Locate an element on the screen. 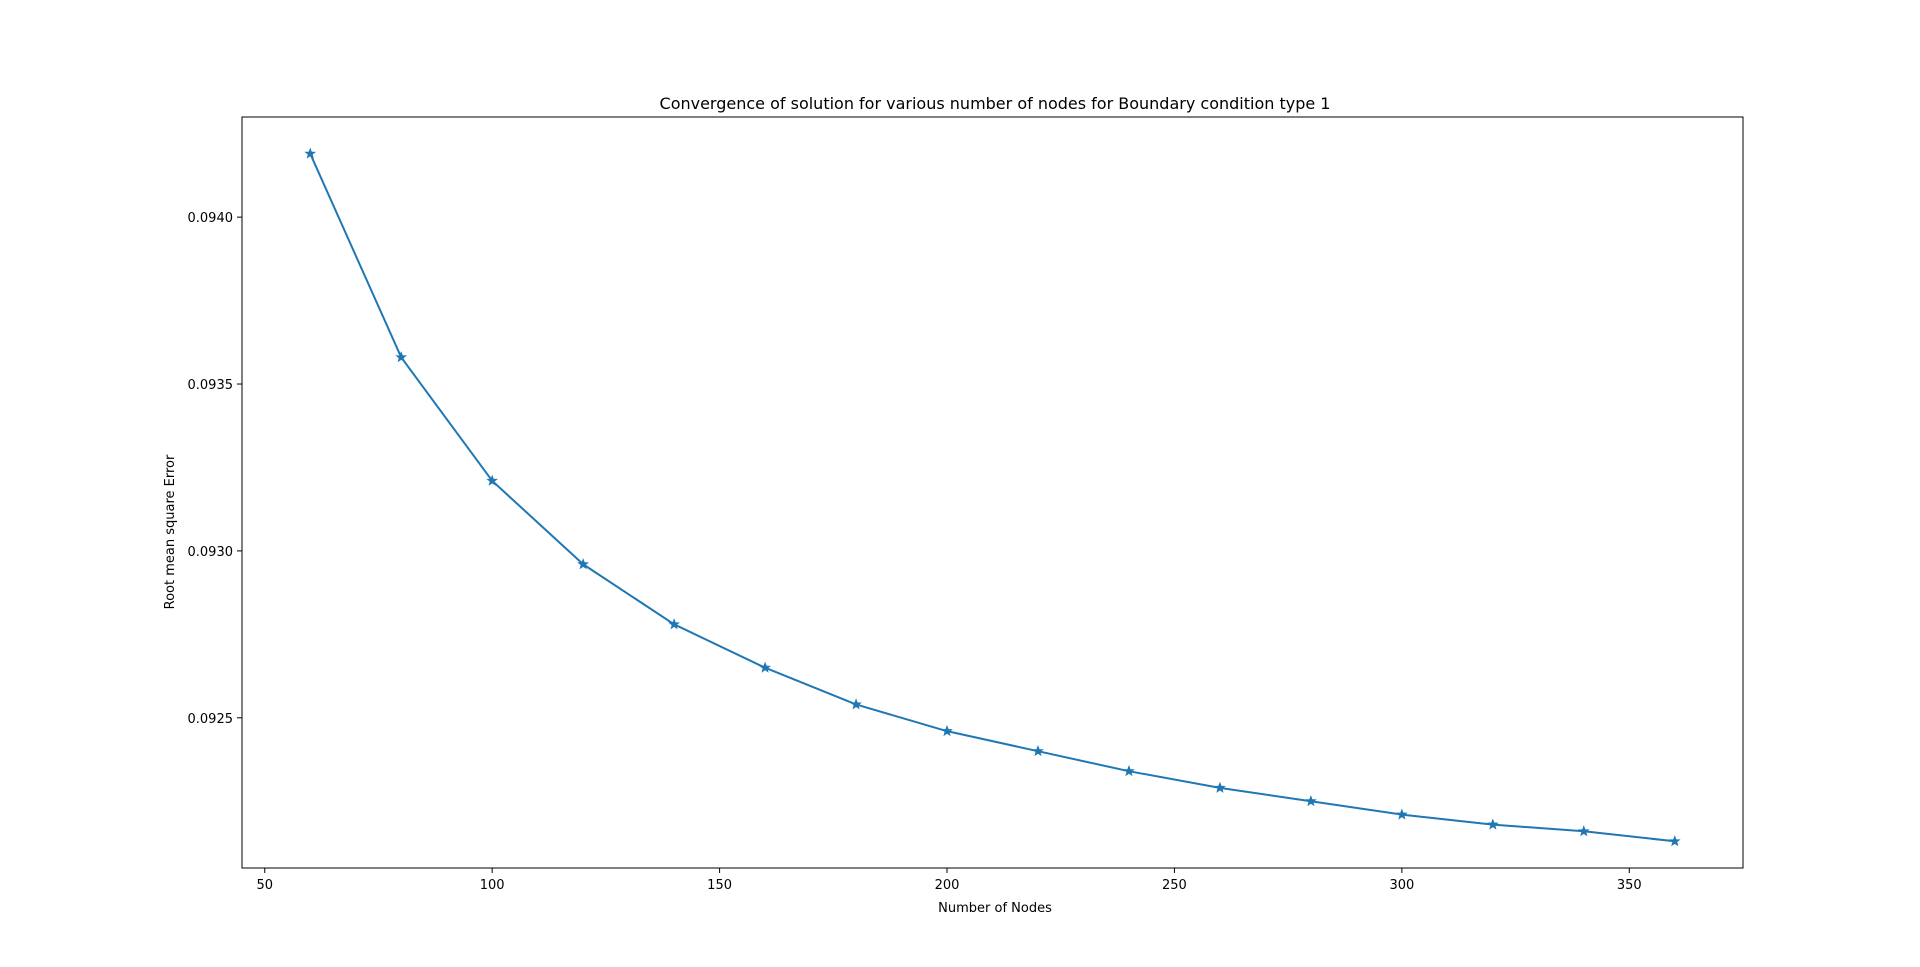 The width and height of the screenshot is (1920, 967). y-axis-label: Root mean square Error is located at coordinates (170, 531).